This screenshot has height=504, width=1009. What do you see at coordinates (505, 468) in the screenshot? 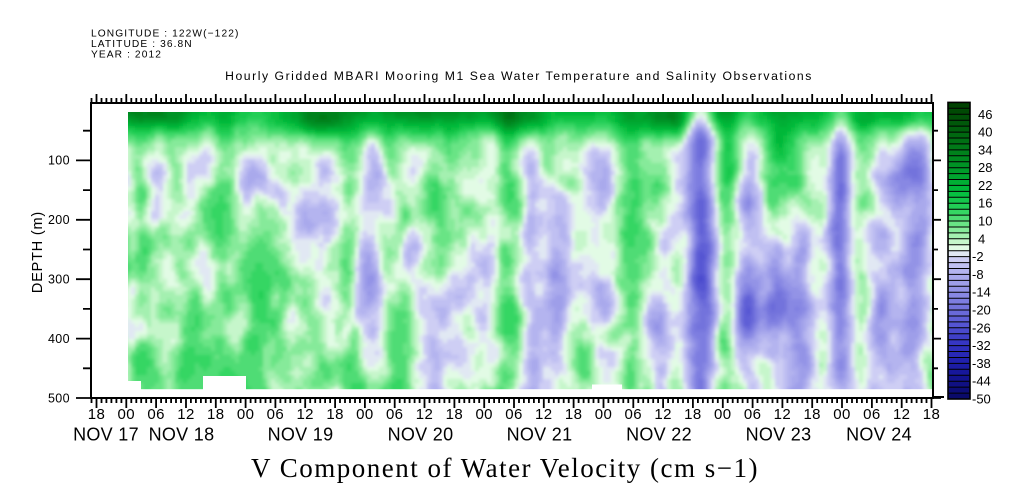
I see `svg-text:V Component of Water Velocity: V Component of Water Velocity (cm s−1)` at bounding box center [505, 468].